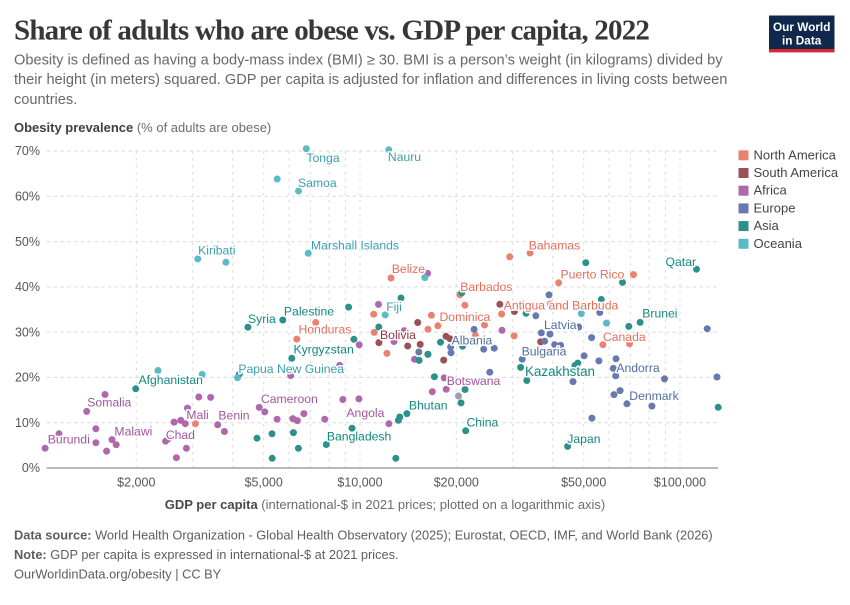 This screenshot has width=850, height=605. Describe the element at coordinates (767, 225) in the screenshot. I see `svg-text: Asia` at that location.